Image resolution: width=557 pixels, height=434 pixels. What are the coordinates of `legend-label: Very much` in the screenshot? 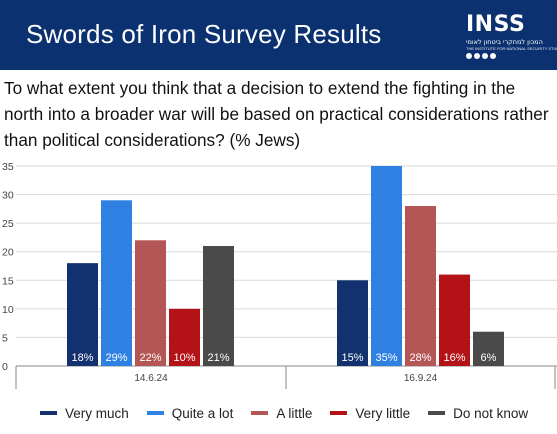 It's located at (97, 413).